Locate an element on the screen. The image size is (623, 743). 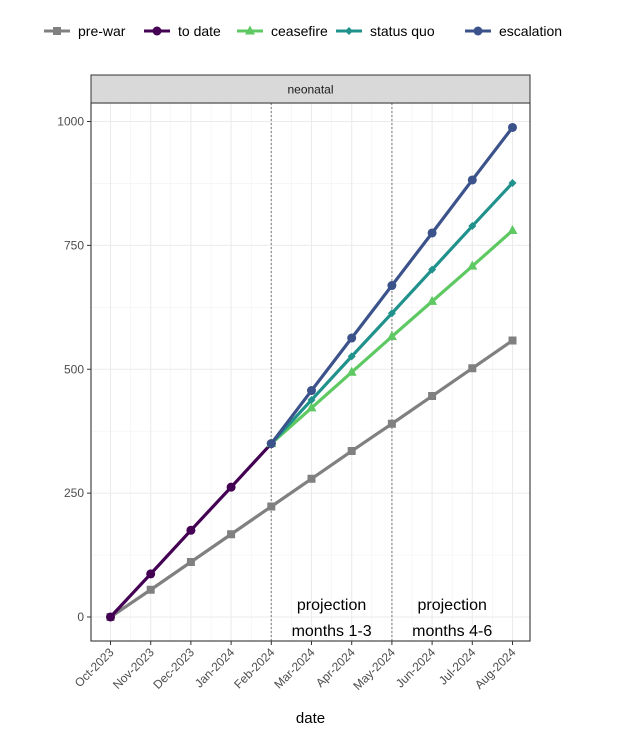
legend-item-ceasefire: ceasefire is located at coordinates (282, 31).